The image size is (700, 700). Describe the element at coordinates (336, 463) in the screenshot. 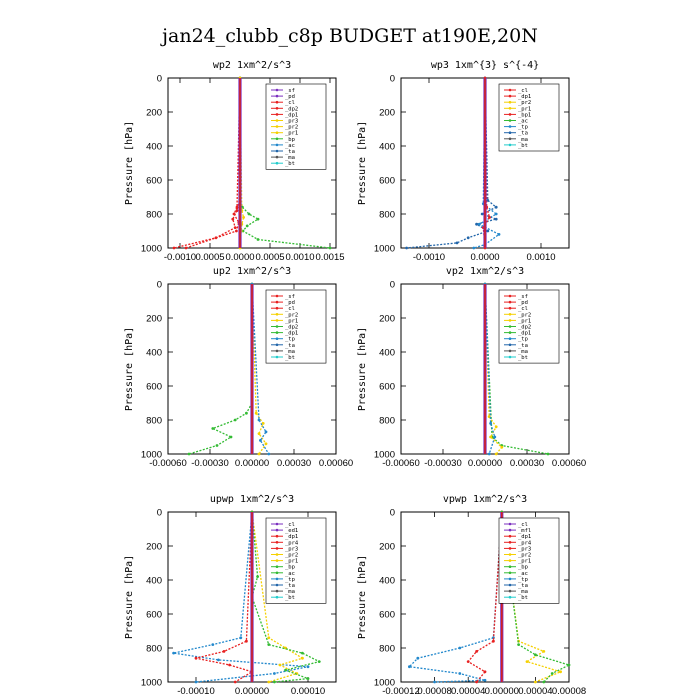

I see `x-tick-label: 0.00060` at that location.